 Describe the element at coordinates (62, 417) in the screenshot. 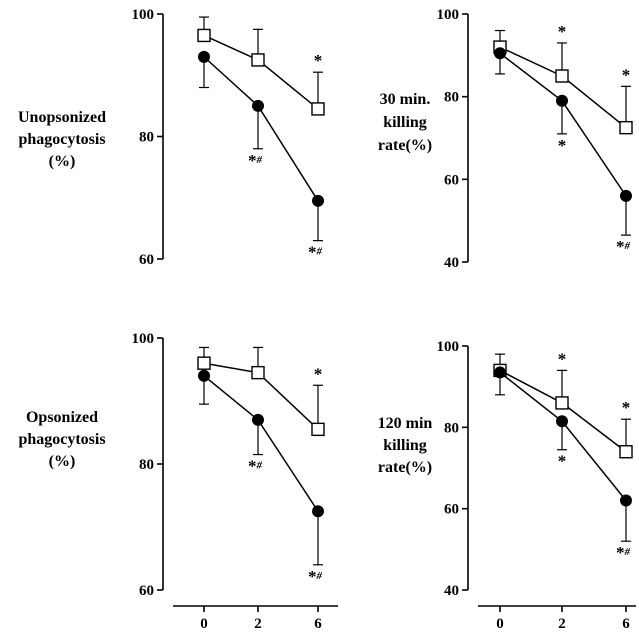

I see `y-axis-label-line: Opsonized` at that location.